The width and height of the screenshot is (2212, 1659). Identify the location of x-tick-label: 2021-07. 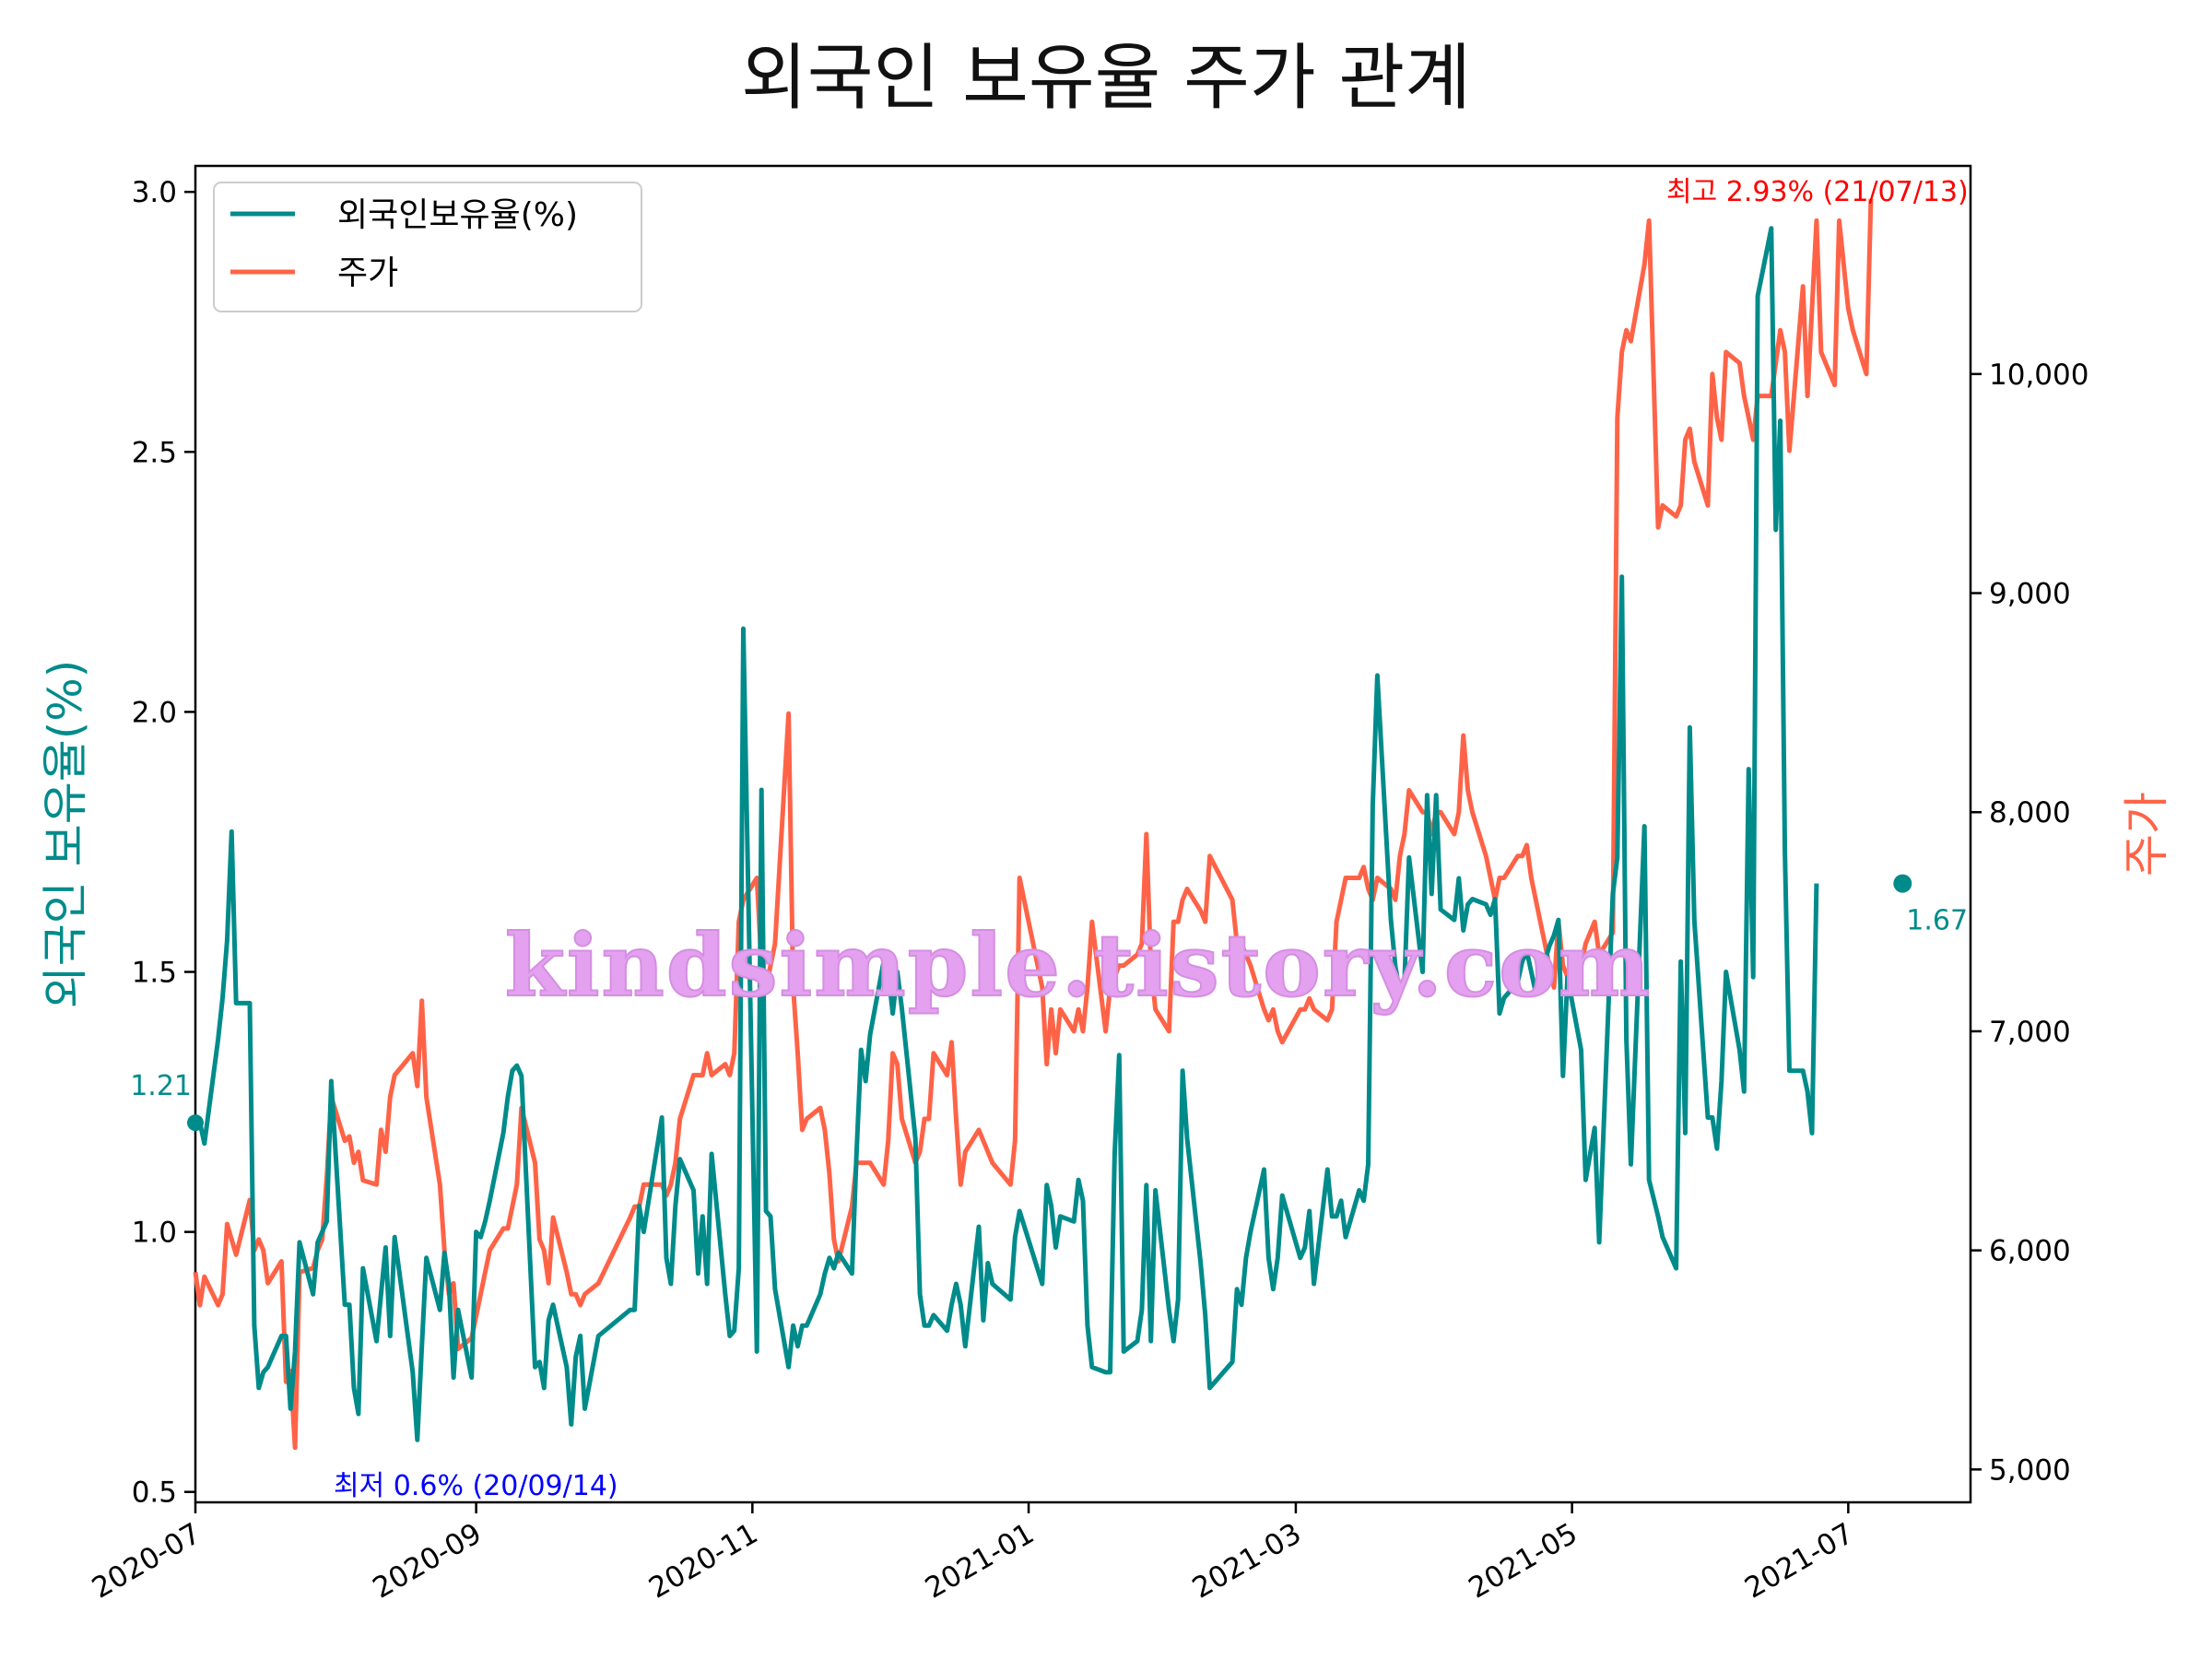
(1799, 1561).